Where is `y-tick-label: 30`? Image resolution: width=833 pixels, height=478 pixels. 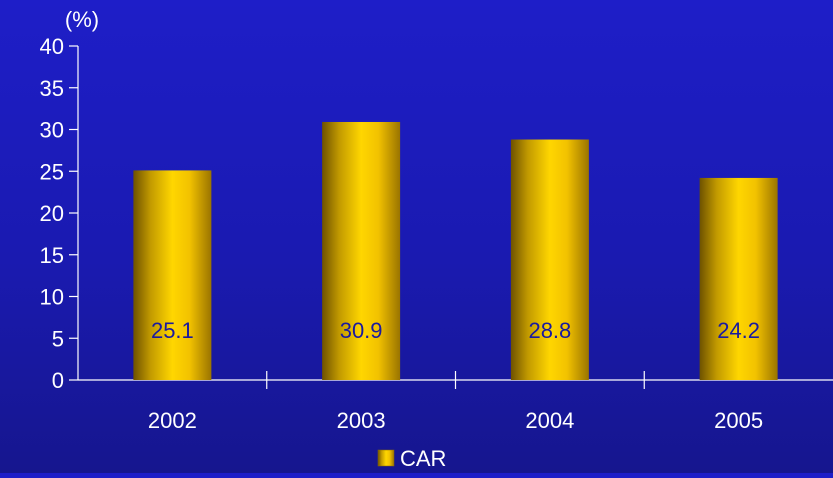 y-tick-label: 30 is located at coordinates (52, 130).